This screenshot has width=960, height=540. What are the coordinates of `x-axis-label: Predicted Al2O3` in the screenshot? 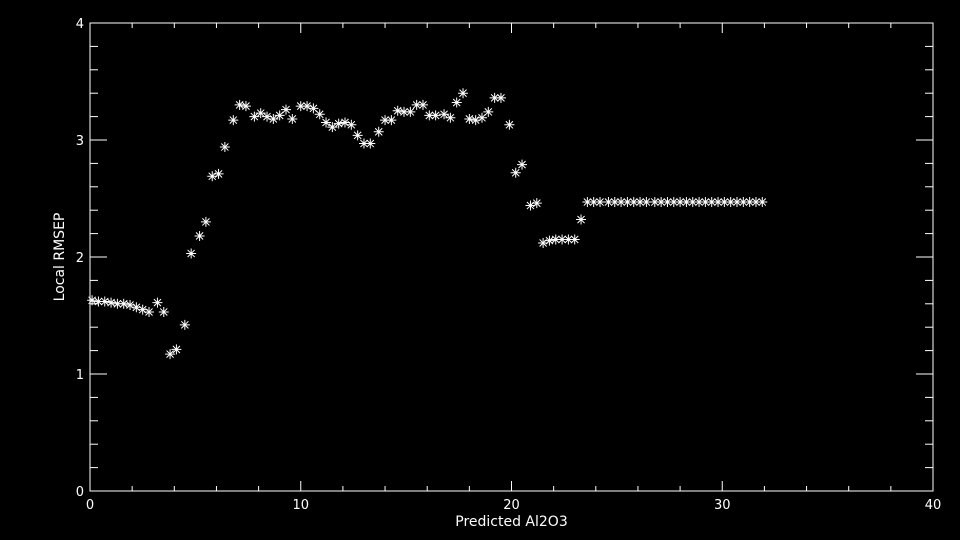 It's located at (511, 522).